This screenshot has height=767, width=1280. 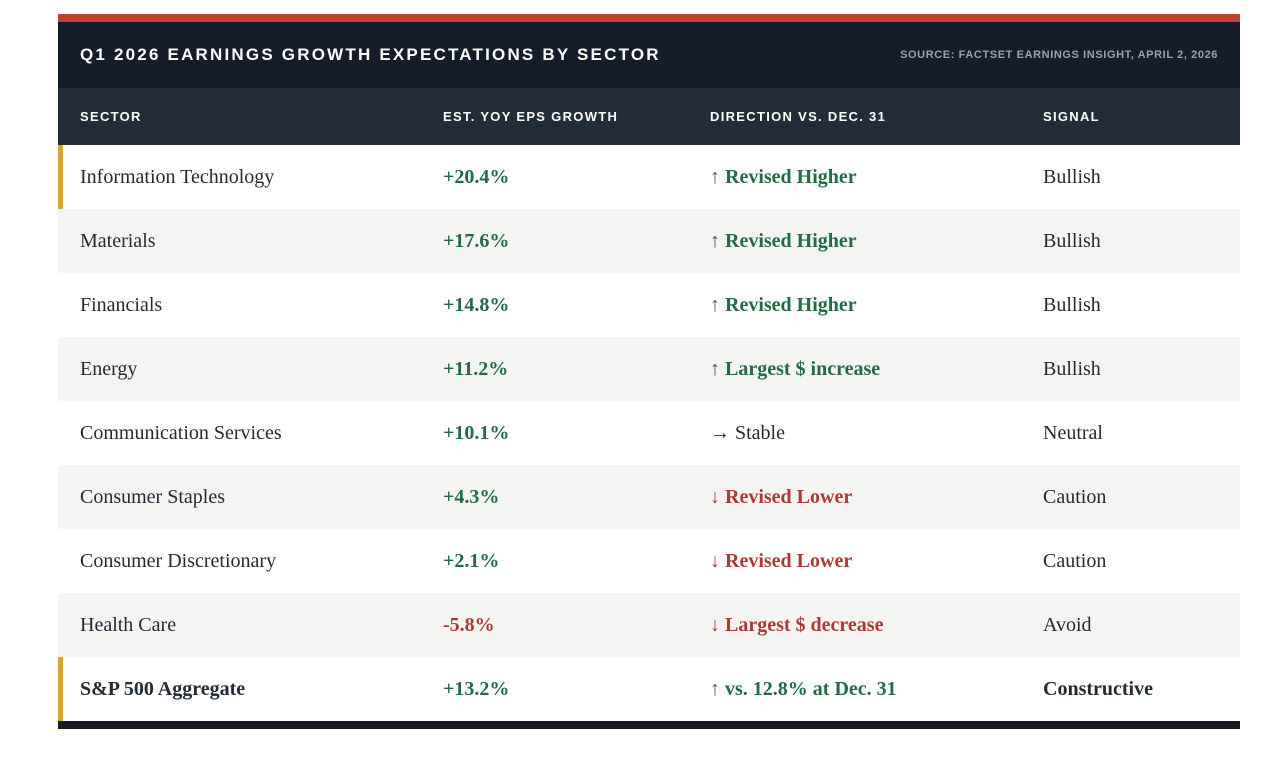 What do you see at coordinates (649, 241) in the screenshot?
I see `table-row: Materials +17.6% ↑ Revised Higher Bullish` at bounding box center [649, 241].